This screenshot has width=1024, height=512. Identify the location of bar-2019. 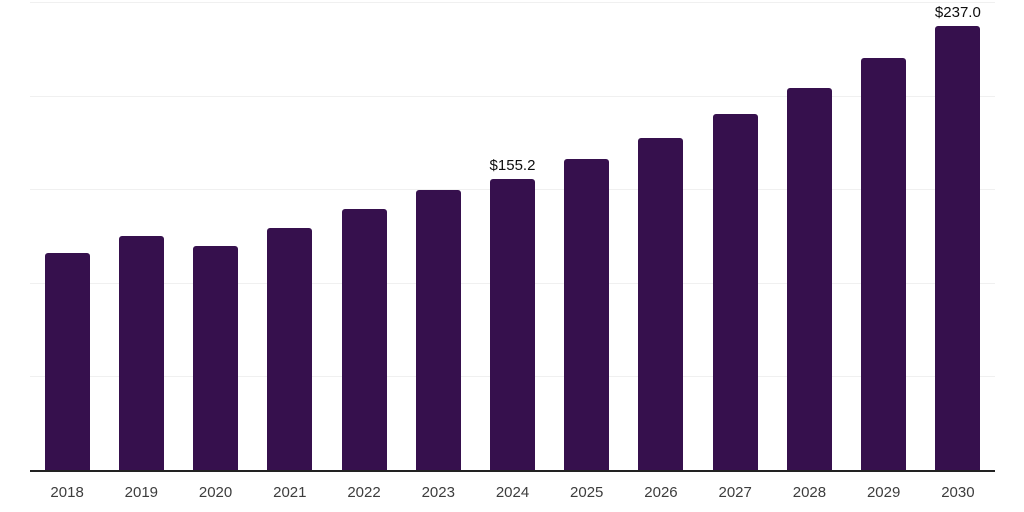
(141, 353).